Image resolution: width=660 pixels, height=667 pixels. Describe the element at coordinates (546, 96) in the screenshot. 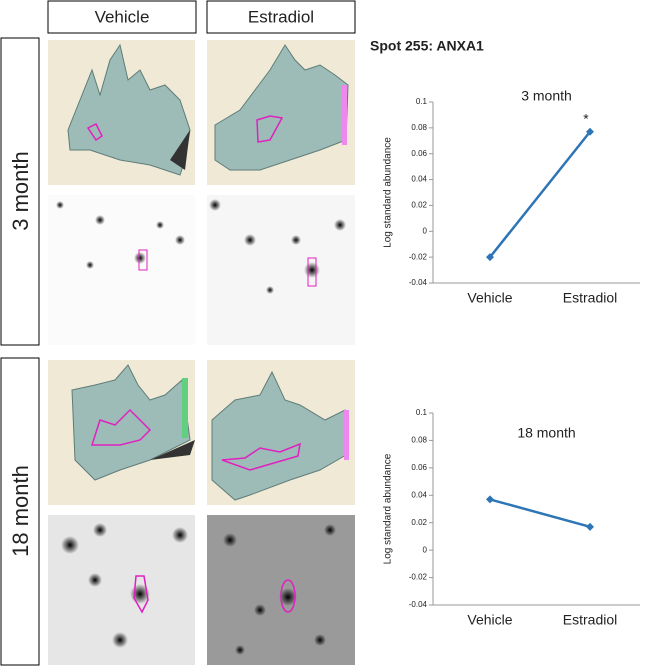

I see `chart-title: 3 month` at that location.